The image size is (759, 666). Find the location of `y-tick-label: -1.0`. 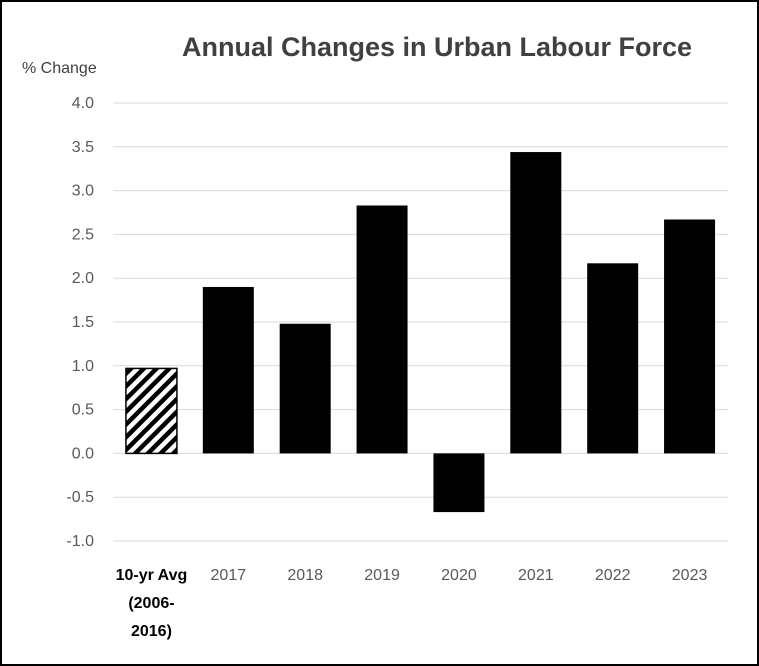

y-tick-label: -1.0 is located at coordinates (80, 541).